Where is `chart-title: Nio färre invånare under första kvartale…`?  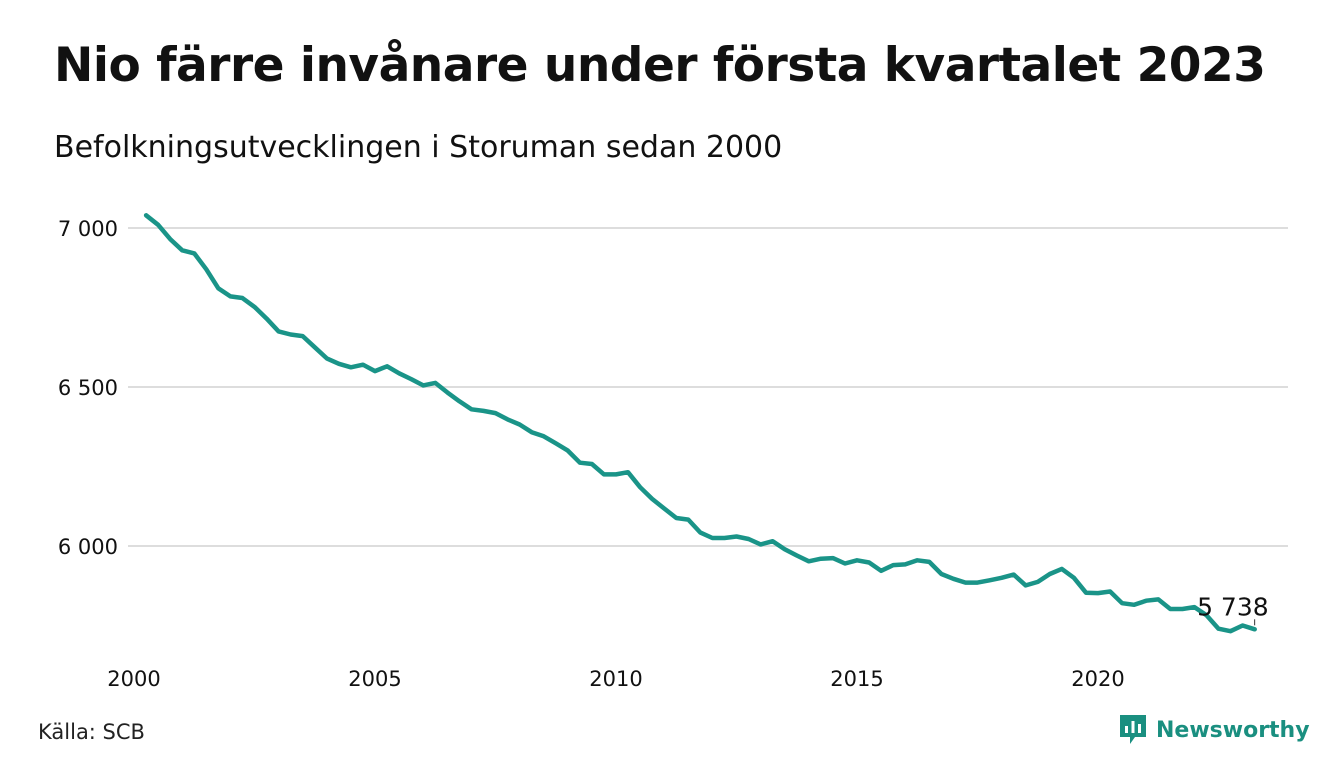
chart-title: Nio färre invånare under första kvartale… is located at coordinates (660, 65).